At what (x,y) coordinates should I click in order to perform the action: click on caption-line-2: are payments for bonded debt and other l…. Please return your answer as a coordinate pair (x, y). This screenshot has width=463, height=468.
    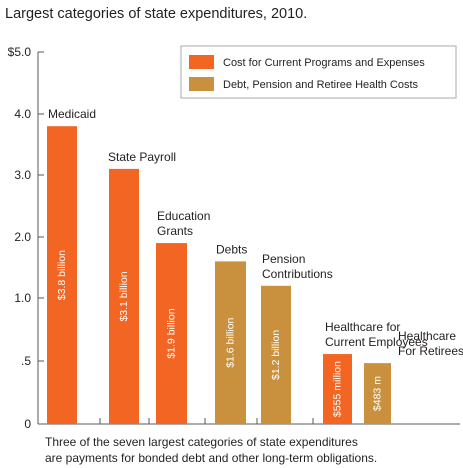
    Looking at the image, I should click on (211, 458).